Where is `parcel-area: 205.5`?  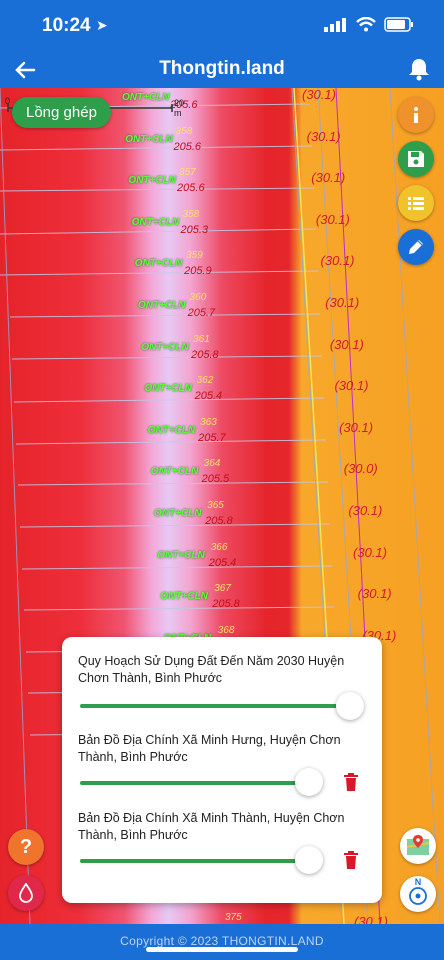
parcel-area: 205.5 is located at coordinates (215, 479).